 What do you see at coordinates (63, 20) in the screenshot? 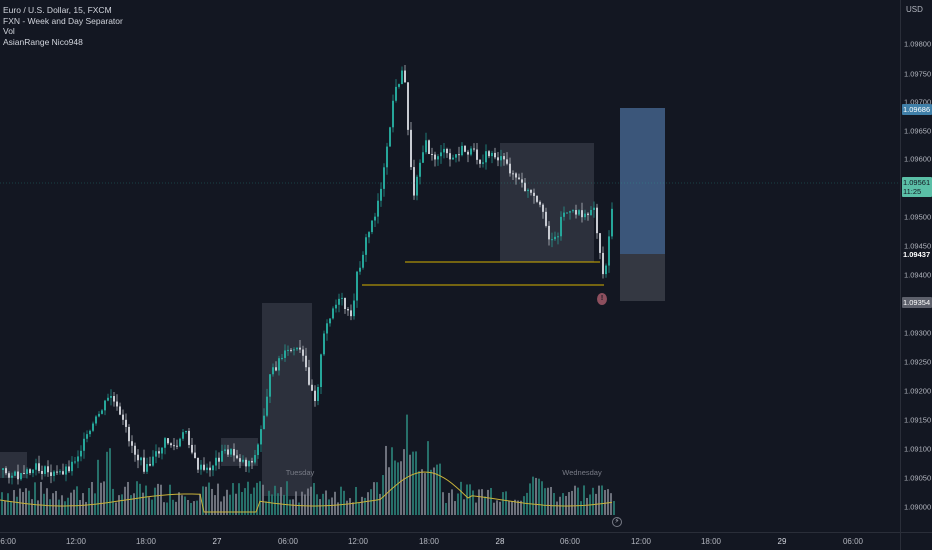
I see `legend-indicator-separator: FXN - Week and Day Separator` at bounding box center [63, 20].